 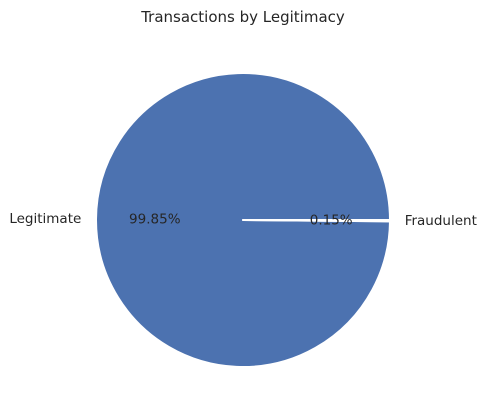 I want to click on pie-percent-labels: 99.85% 0.15%, so click(x=241, y=220).